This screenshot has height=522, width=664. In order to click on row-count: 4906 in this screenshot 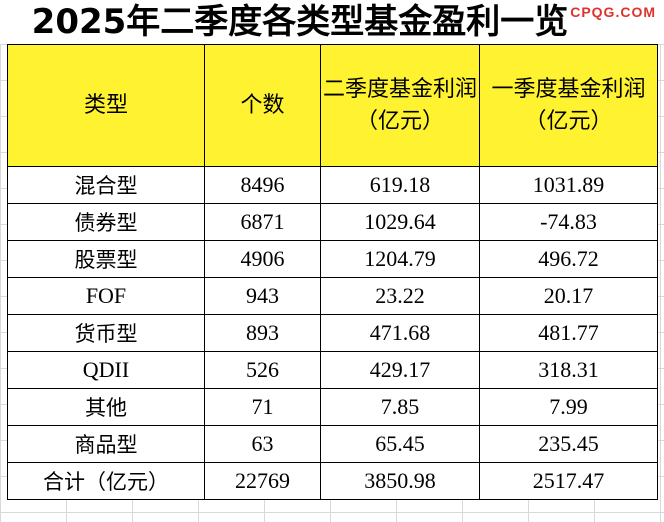, I will do `click(262, 259)`.